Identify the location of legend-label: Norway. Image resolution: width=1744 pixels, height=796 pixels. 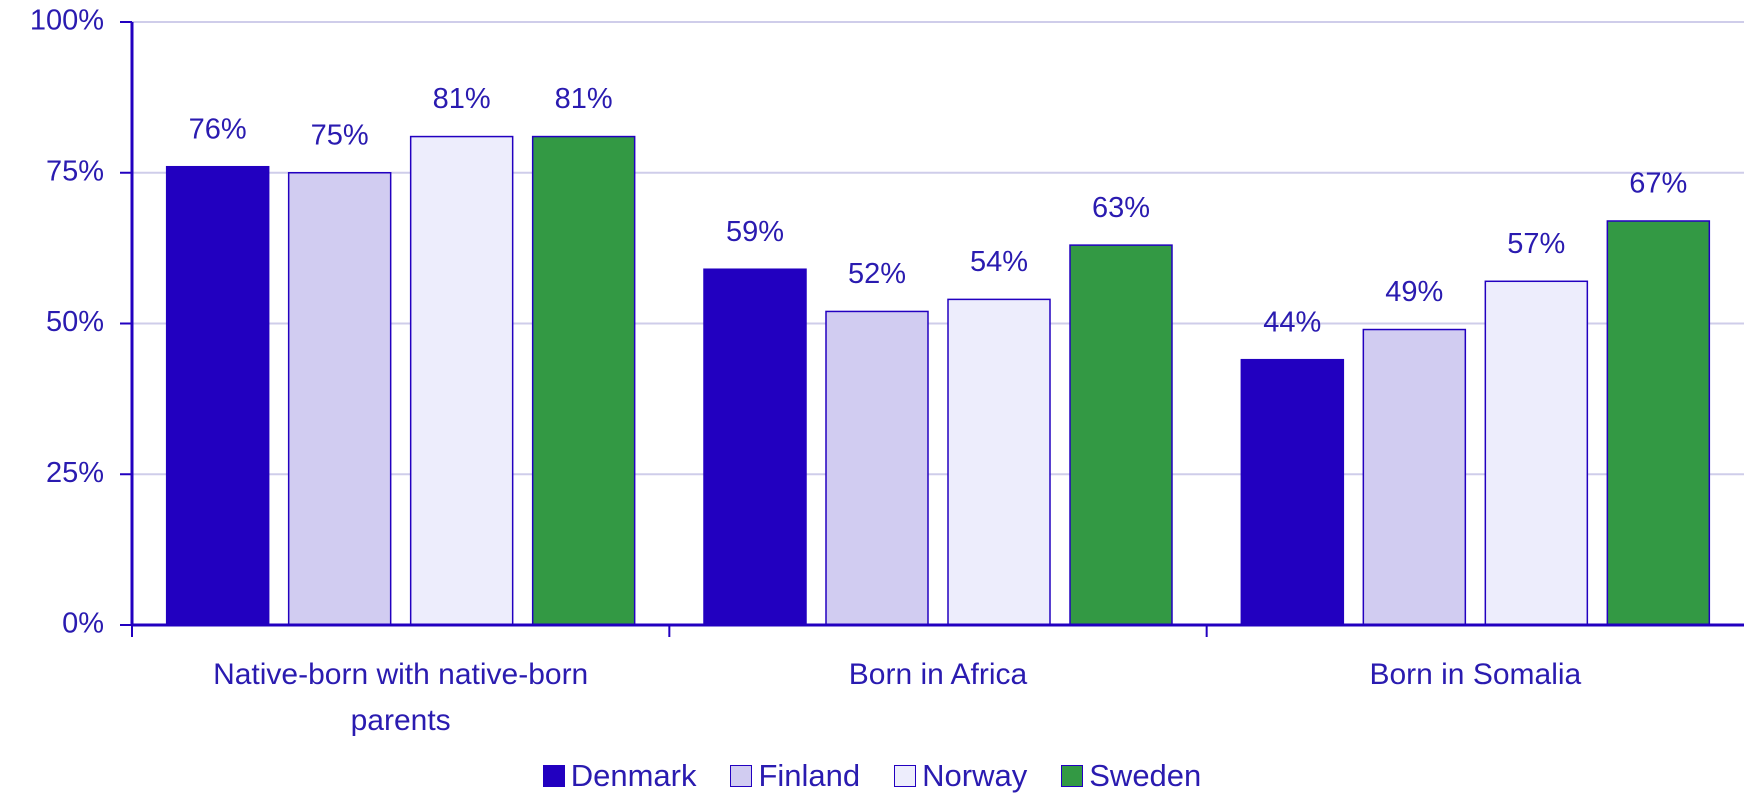
(975, 775).